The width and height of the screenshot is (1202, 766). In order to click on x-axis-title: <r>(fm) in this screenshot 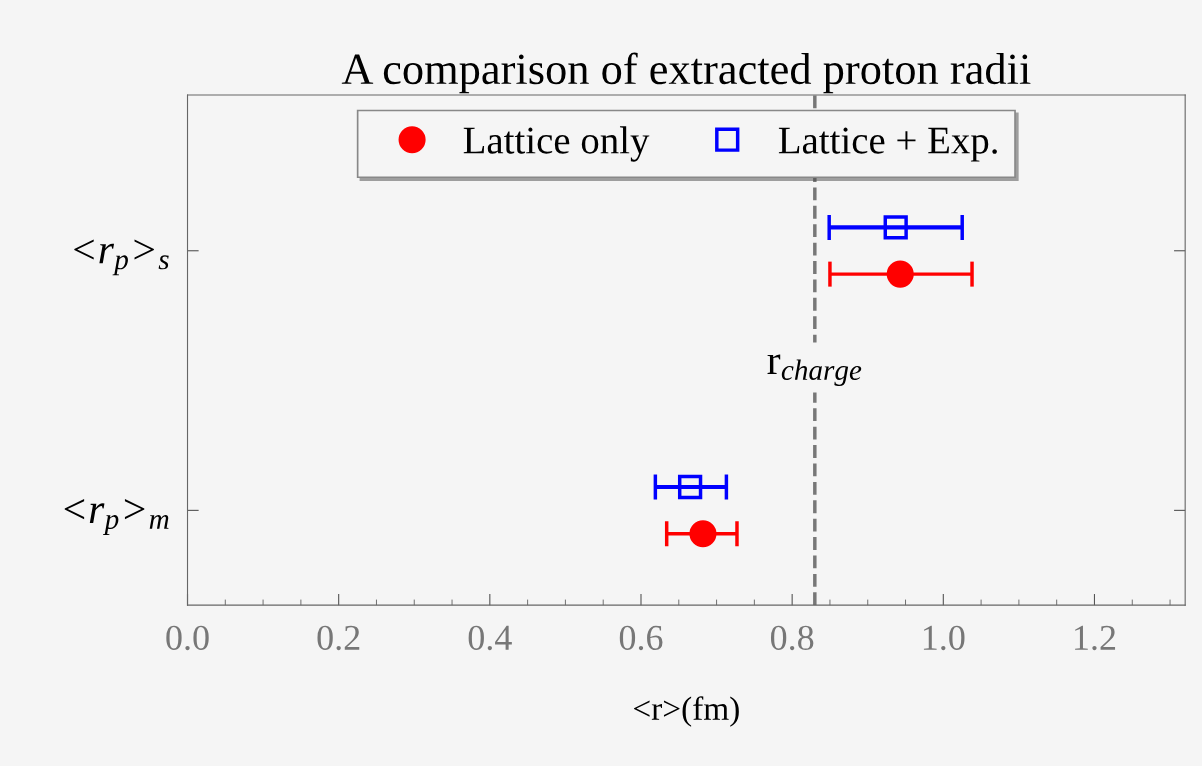, I will do `click(686, 711)`.